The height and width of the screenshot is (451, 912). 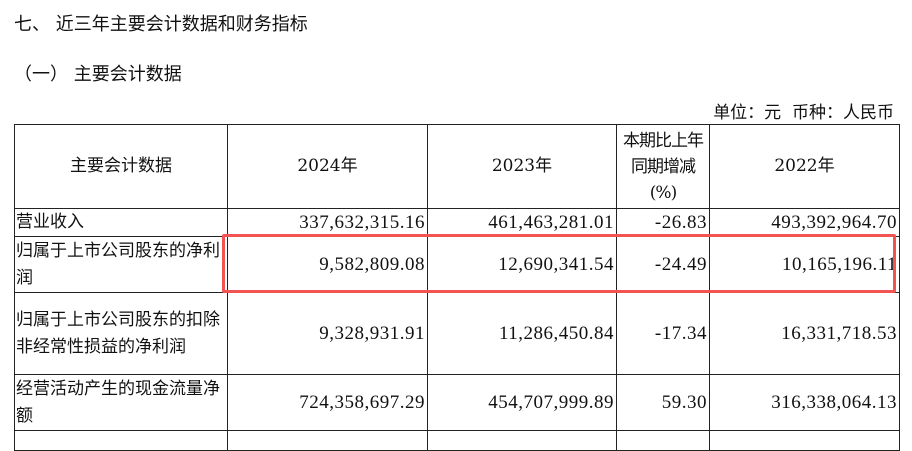 I want to click on unit-currency-note: 单位：元 币种：人民币, so click(x=803, y=113).